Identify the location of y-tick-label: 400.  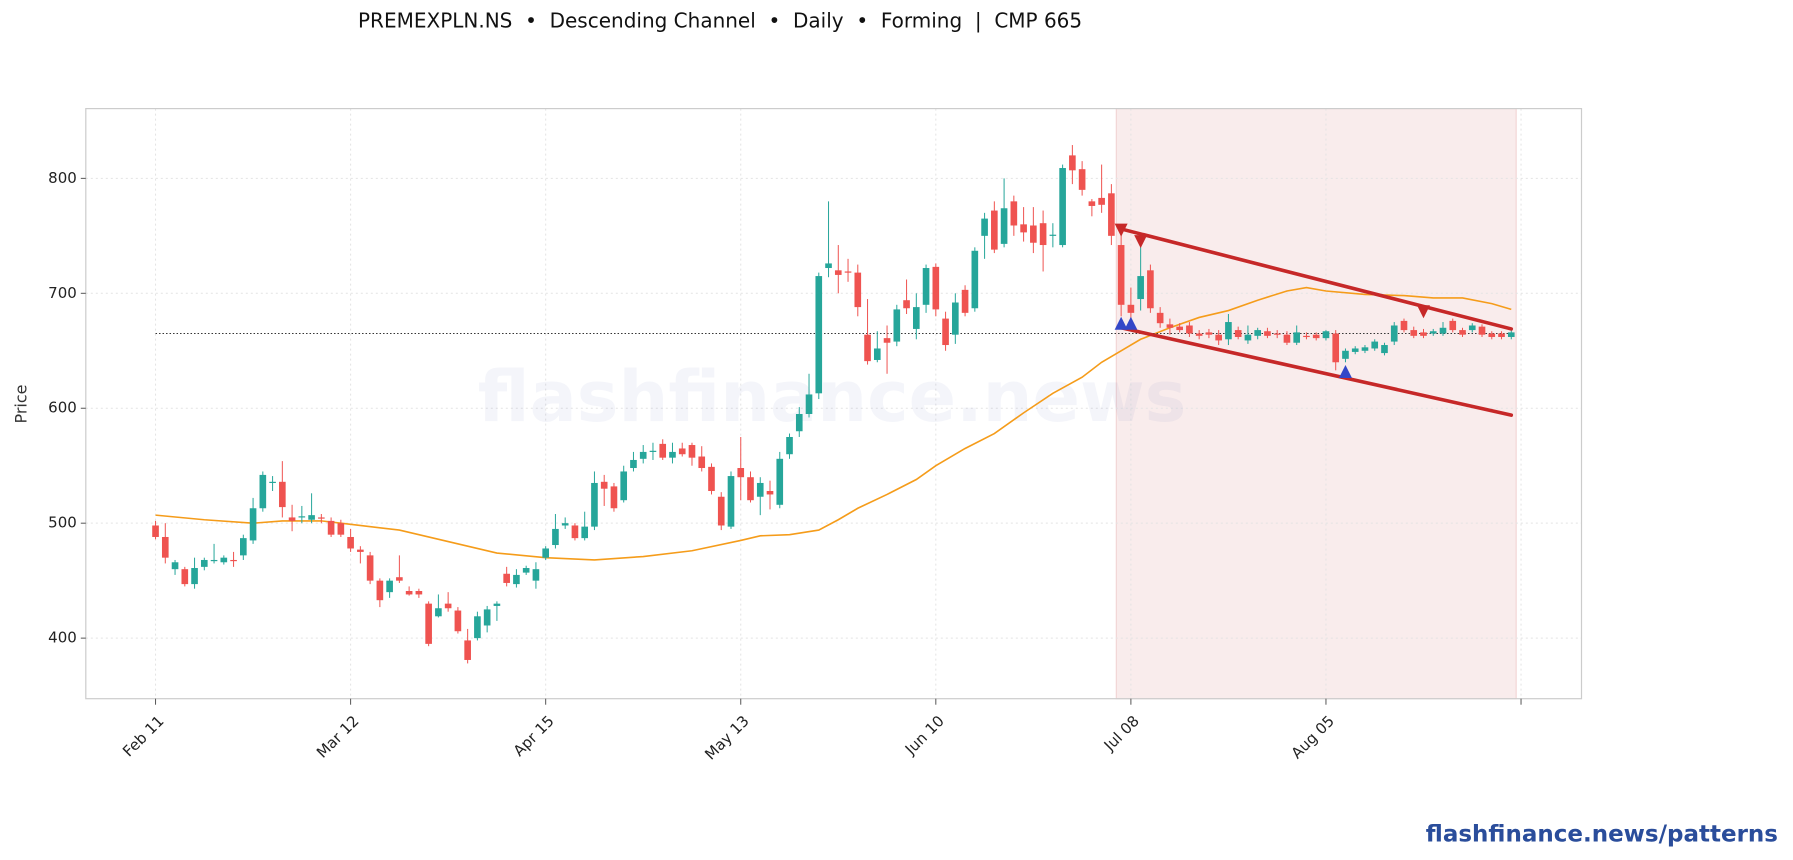
(62, 638).